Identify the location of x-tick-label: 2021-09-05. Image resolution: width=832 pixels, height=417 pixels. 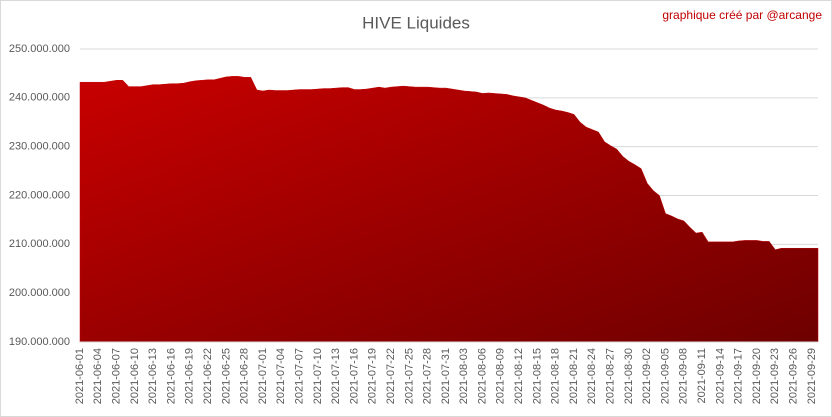
(665, 376).